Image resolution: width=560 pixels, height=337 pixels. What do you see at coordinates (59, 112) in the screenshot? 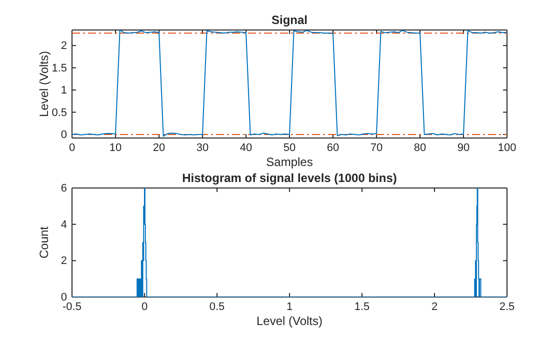
I see `y-tick-label: 0.5` at bounding box center [59, 112].